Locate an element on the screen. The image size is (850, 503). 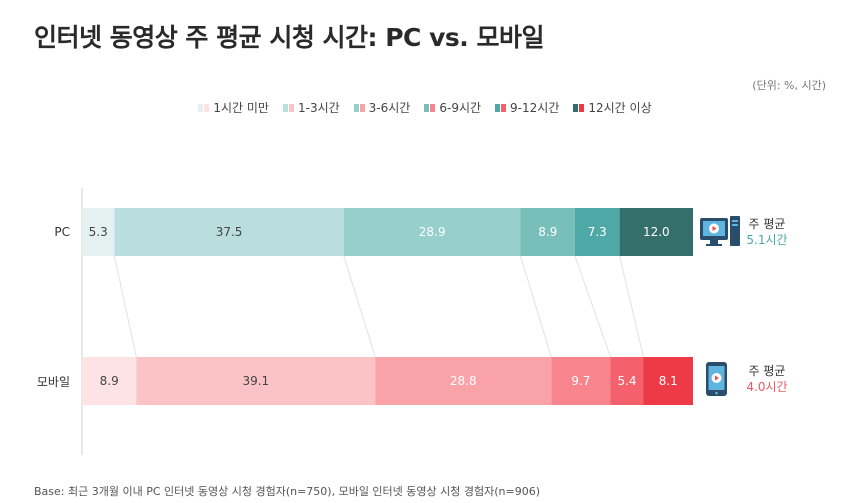
data-label: 39.1 is located at coordinates (255, 381).